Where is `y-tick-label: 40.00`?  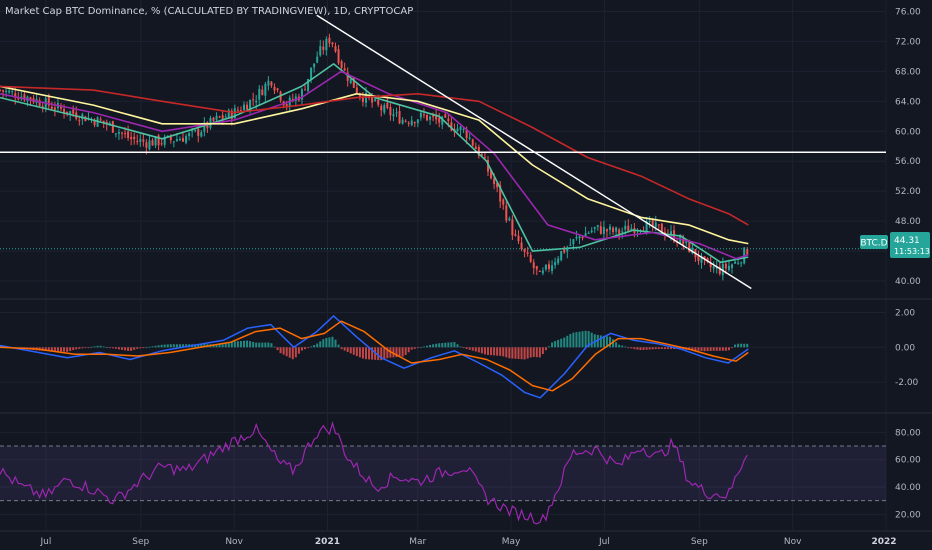 y-tick-label: 40.00 is located at coordinates (908, 488).